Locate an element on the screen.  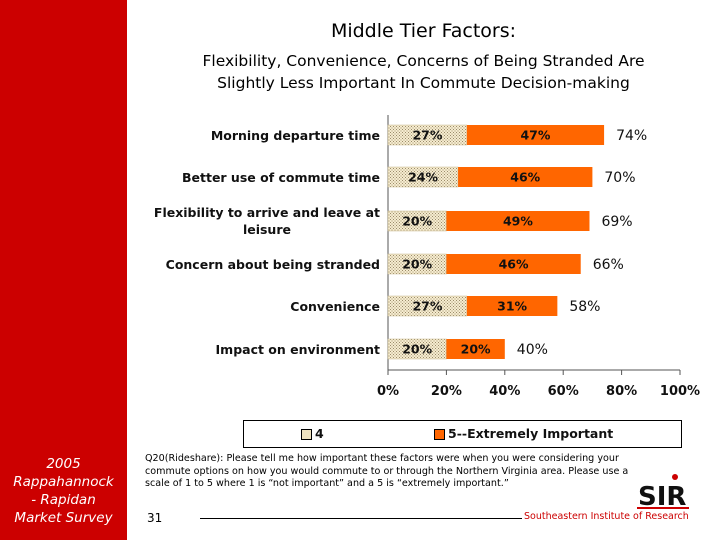
x-tick-label: 0% is located at coordinates (388, 391).